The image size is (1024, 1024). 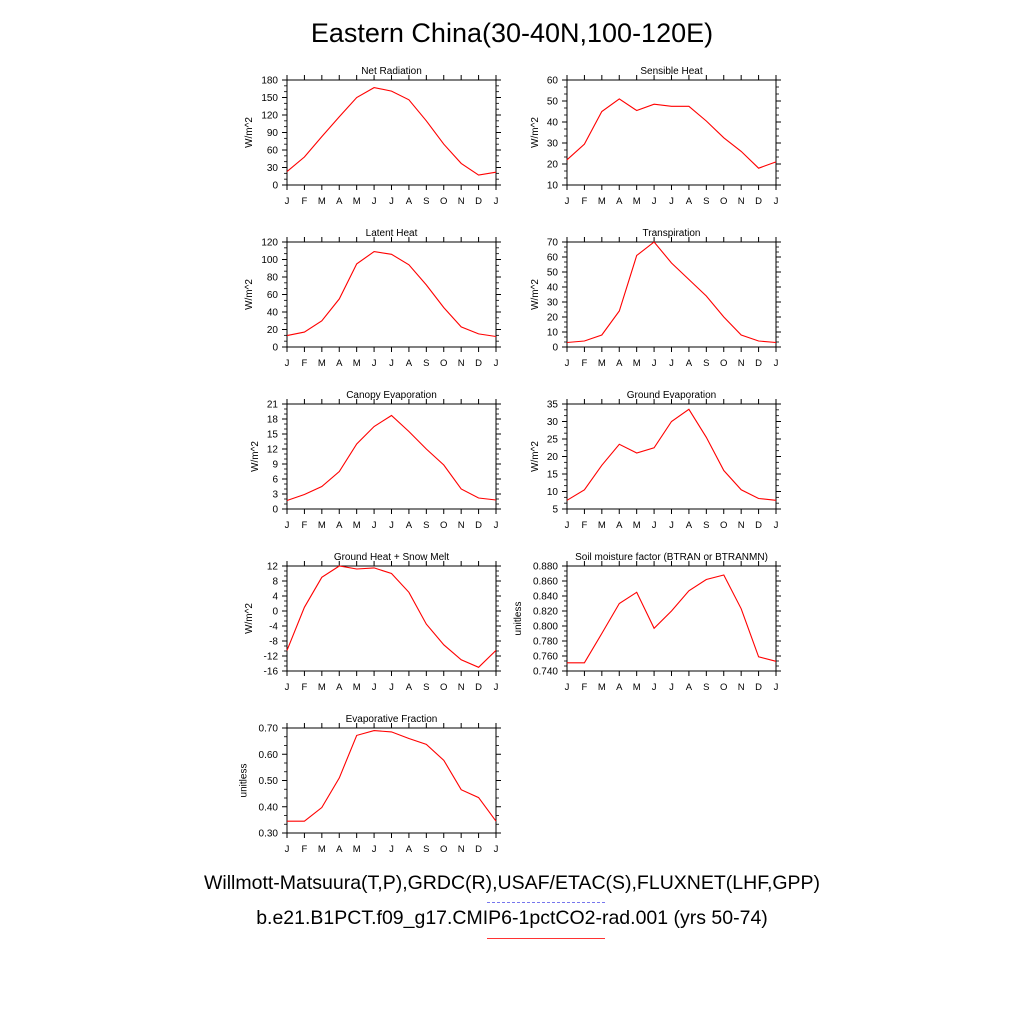 I want to click on y-tick-label: -16, so click(x=271, y=672).